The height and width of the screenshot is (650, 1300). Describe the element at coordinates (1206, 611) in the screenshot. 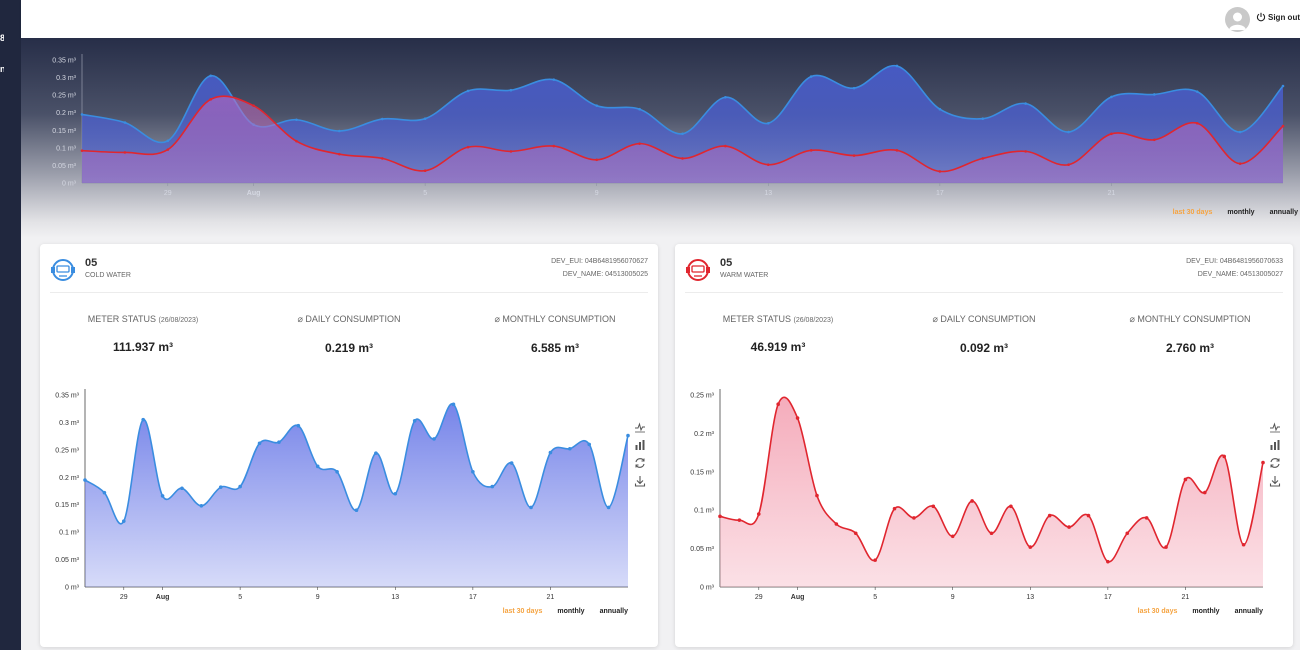

I see `range-monthly: monthly` at that location.